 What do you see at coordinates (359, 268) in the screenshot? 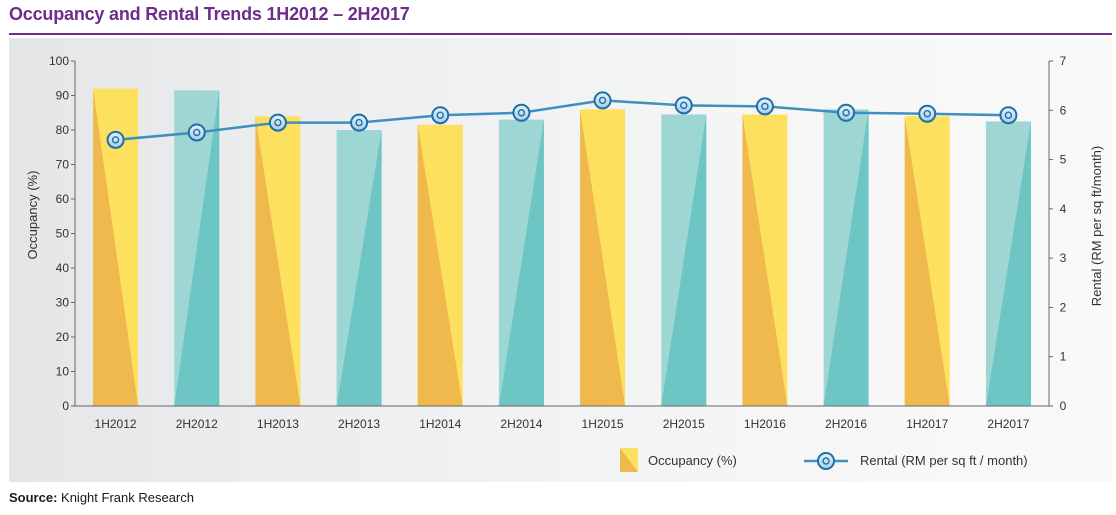
I see `bar-2H2013` at bounding box center [359, 268].